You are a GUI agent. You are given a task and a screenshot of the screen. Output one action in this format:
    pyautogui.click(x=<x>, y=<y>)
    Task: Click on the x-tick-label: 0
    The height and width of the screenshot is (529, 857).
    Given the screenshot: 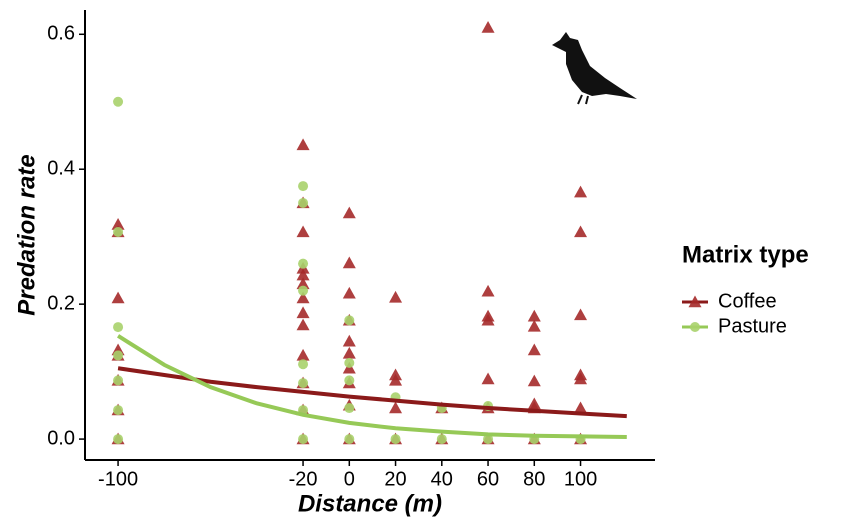 What is the action you would take?
    pyautogui.click(x=349, y=479)
    